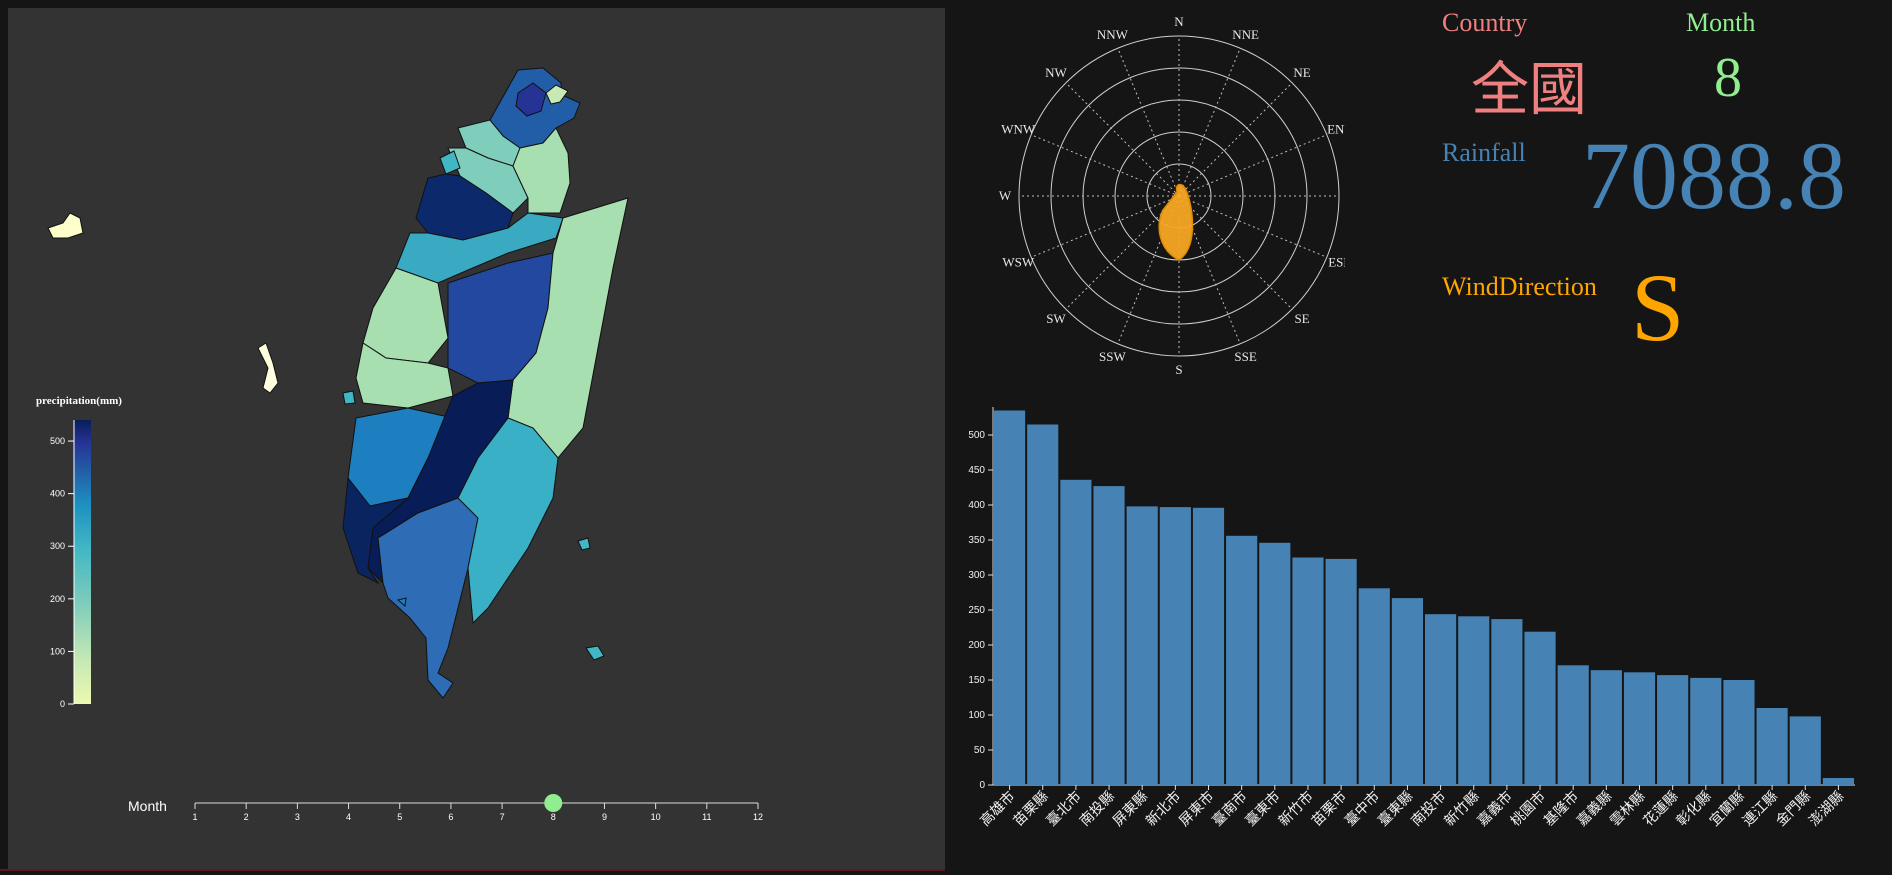 The width and height of the screenshot is (1892, 875). What do you see at coordinates (1018, 262) in the screenshot?
I see `rose-direction-label: WSW` at bounding box center [1018, 262].